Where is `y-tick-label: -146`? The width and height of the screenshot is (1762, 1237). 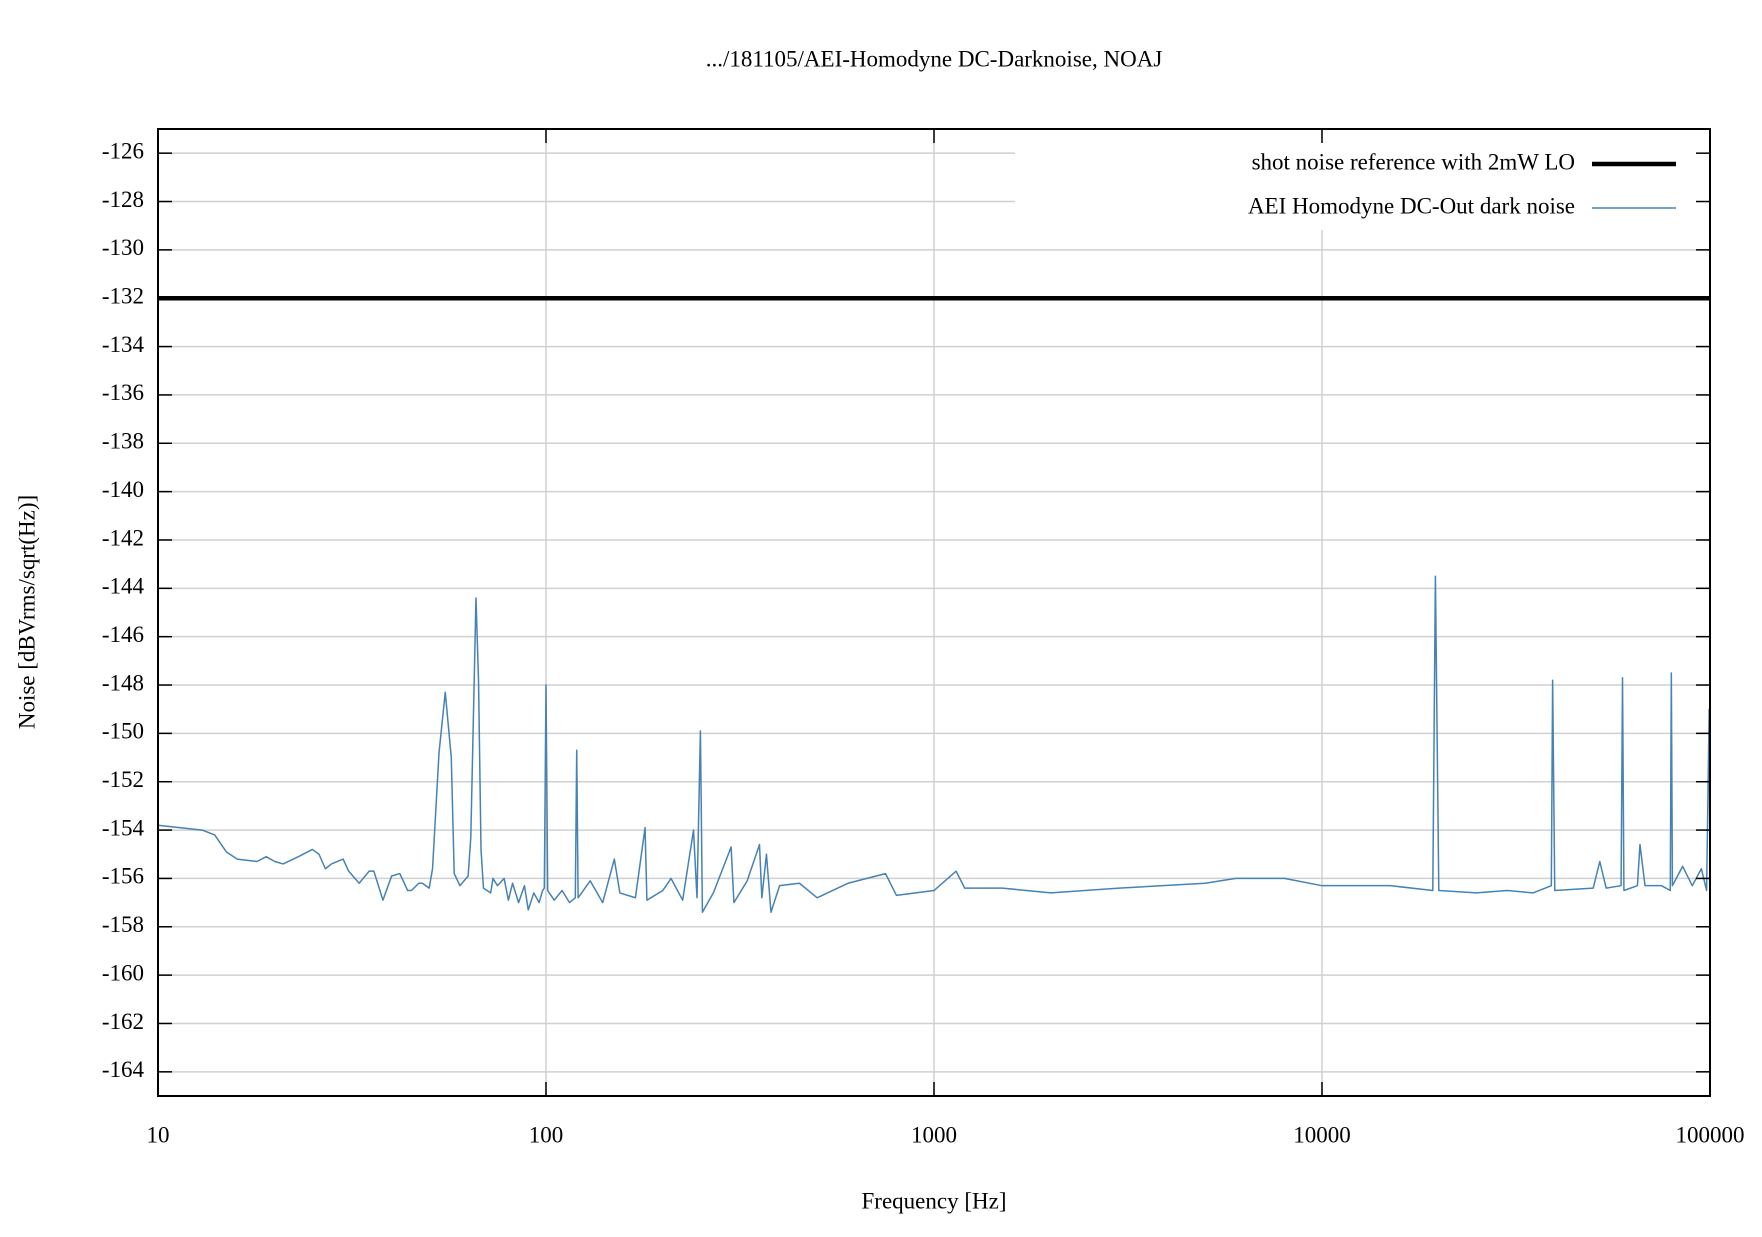 y-tick-label: -146 is located at coordinates (123, 634).